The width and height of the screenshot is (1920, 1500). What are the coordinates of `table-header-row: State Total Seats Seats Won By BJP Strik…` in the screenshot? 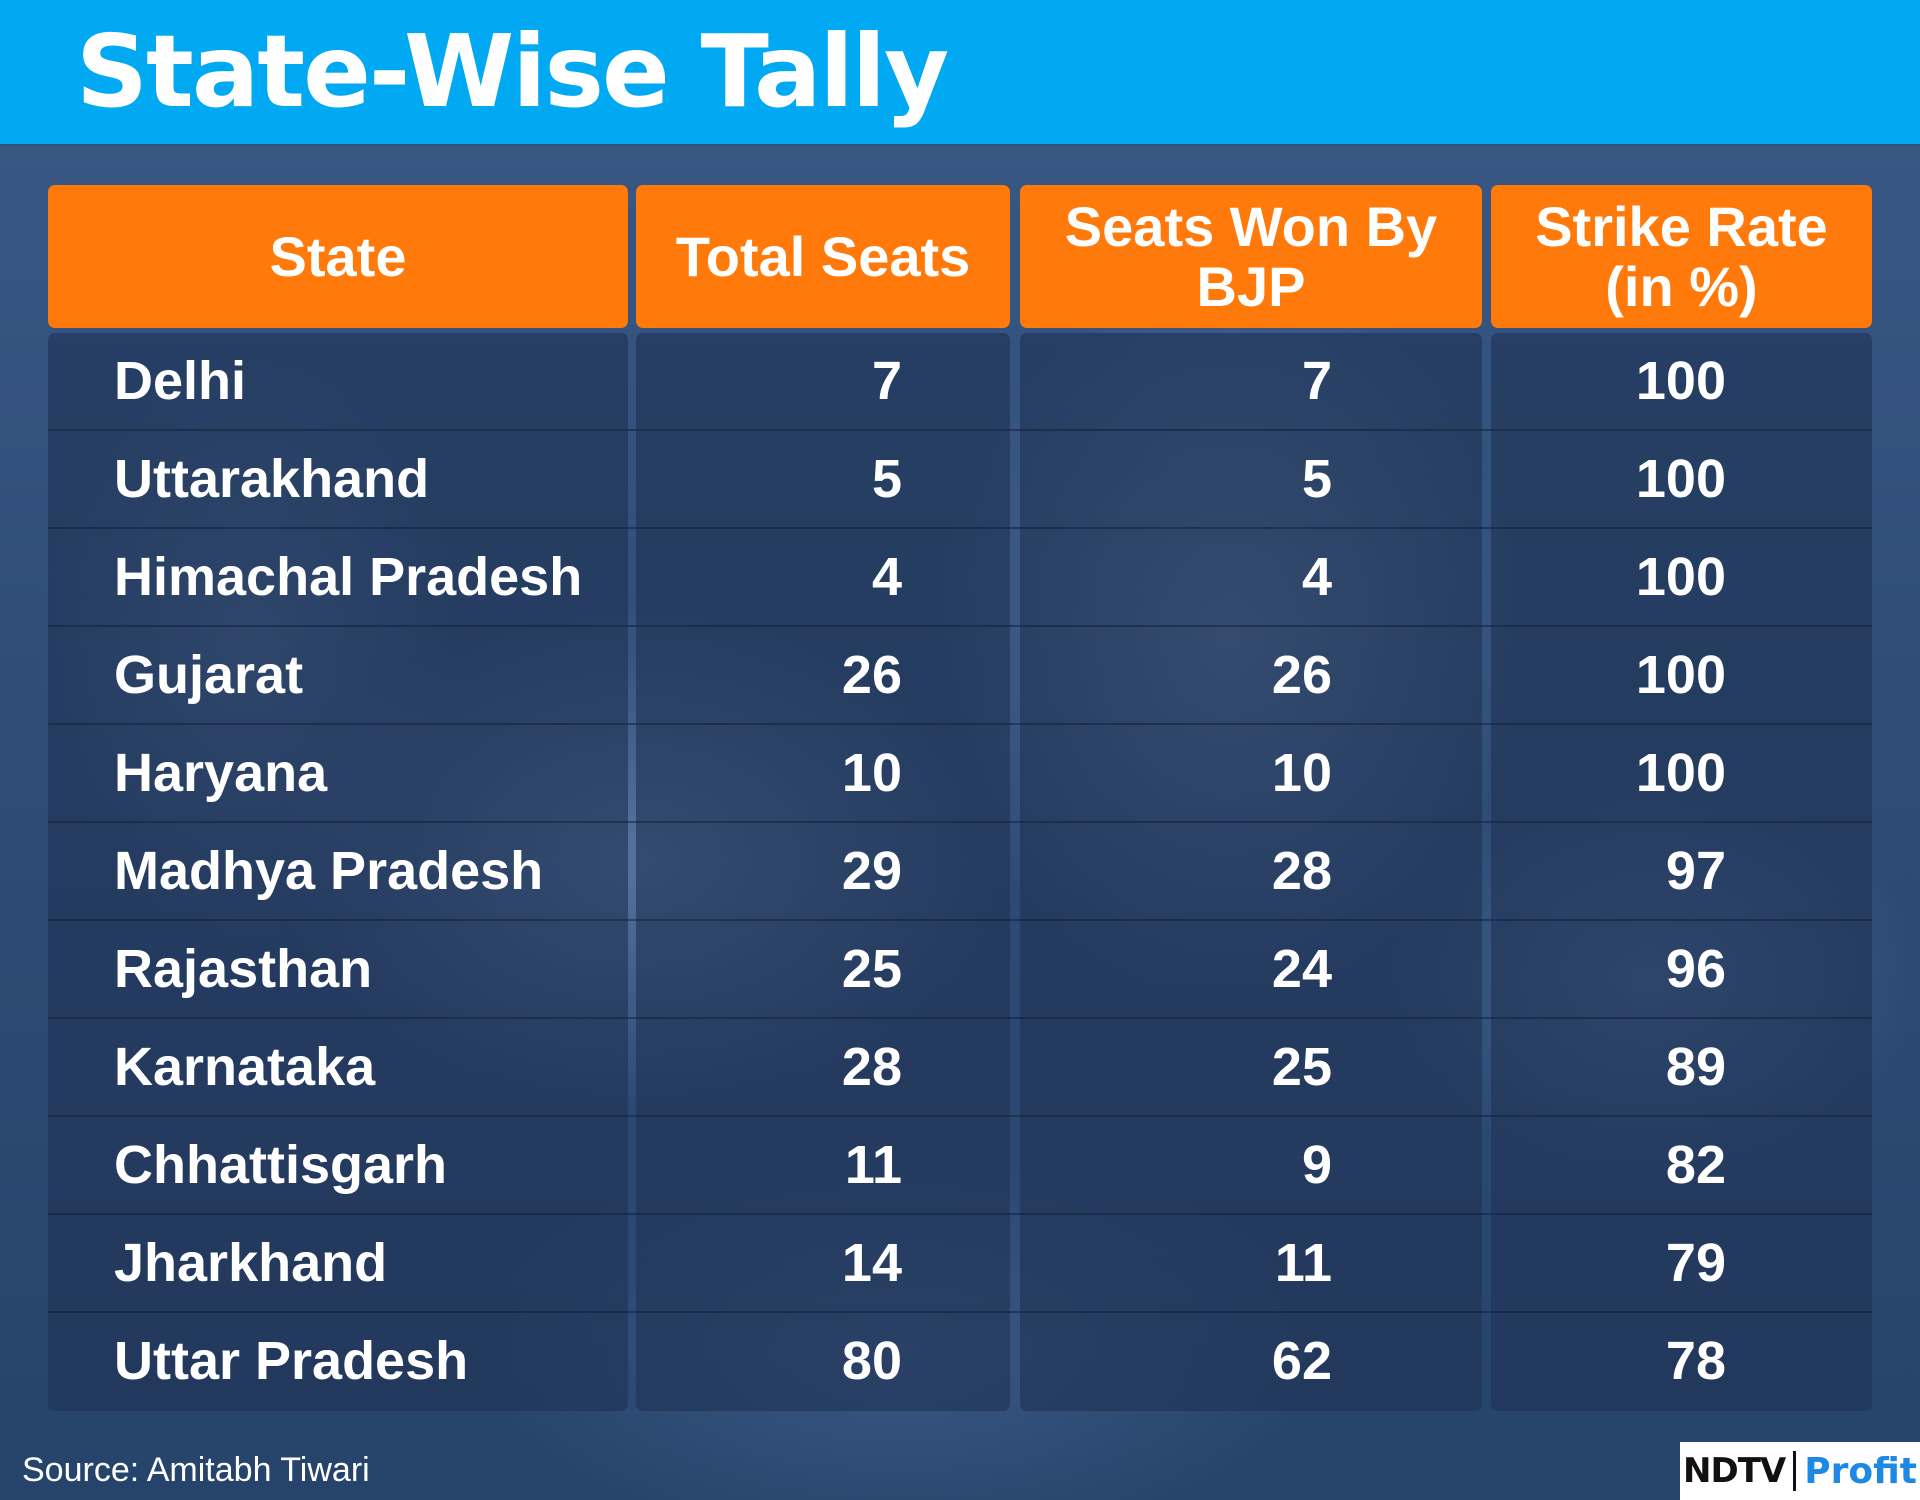 It's located at (960, 256).